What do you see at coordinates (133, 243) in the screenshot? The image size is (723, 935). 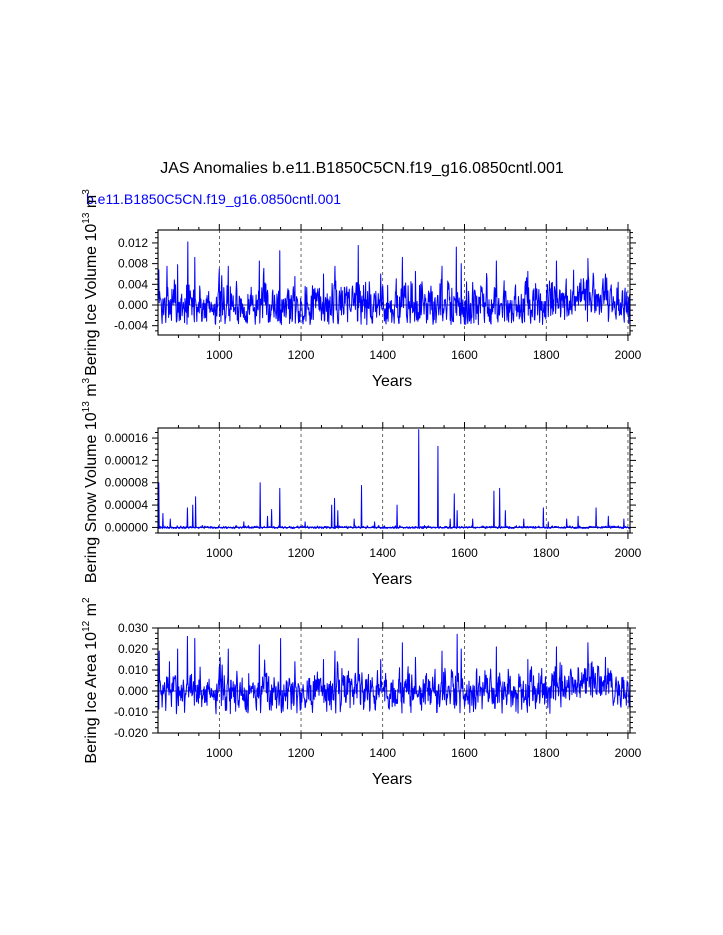 I see `y-tick-label: 0.012` at bounding box center [133, 243].